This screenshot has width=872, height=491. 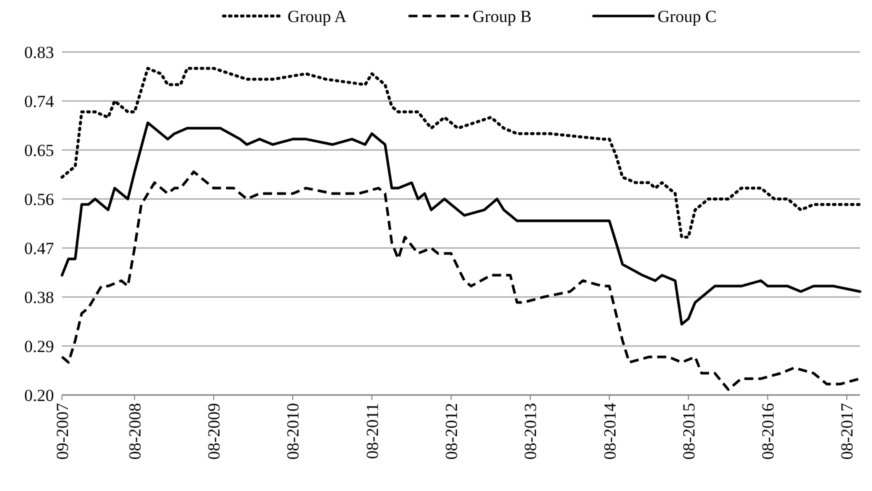 I want to click on x-tick-label: 08-2015, so click(x=688, y=431).